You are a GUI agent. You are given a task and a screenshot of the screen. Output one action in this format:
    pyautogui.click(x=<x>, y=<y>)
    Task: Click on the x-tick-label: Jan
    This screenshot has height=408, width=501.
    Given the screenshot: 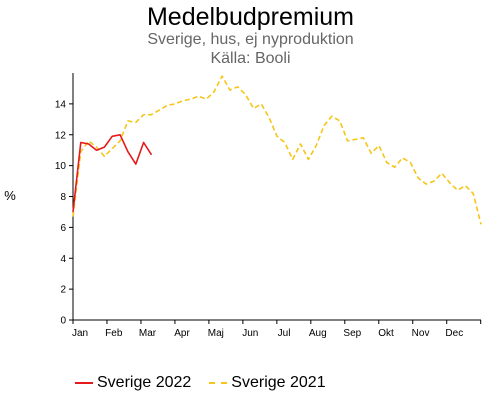 What is the action you would take?
    pyautogui.click(x=80, y=333)
    